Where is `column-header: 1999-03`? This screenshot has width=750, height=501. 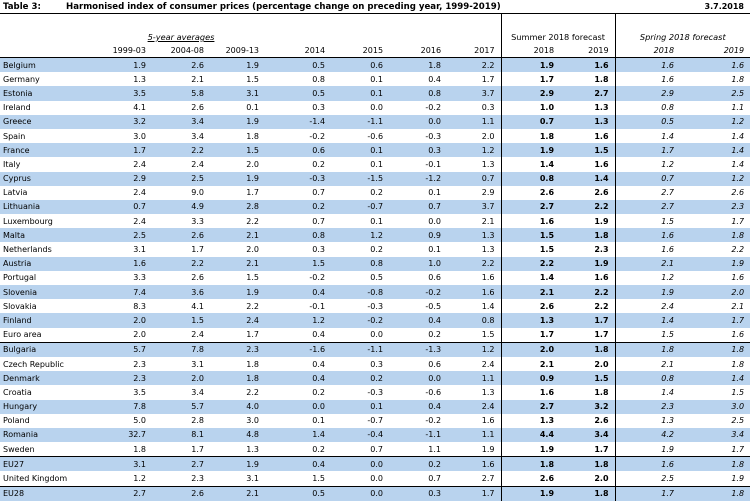 column-header: 1999-03 is located at coordinates (124, 51).